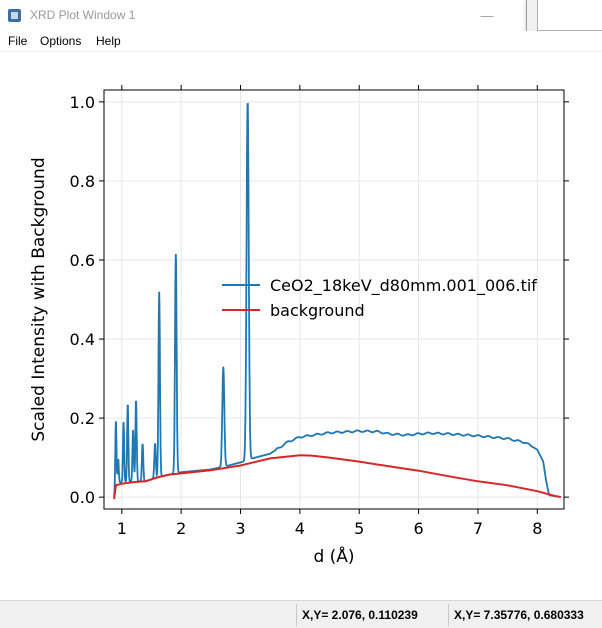  What do you see at coordinates (240, 528) in the screenshot?
I see `x-tick-label: 3` at bounding box center [240, 528].